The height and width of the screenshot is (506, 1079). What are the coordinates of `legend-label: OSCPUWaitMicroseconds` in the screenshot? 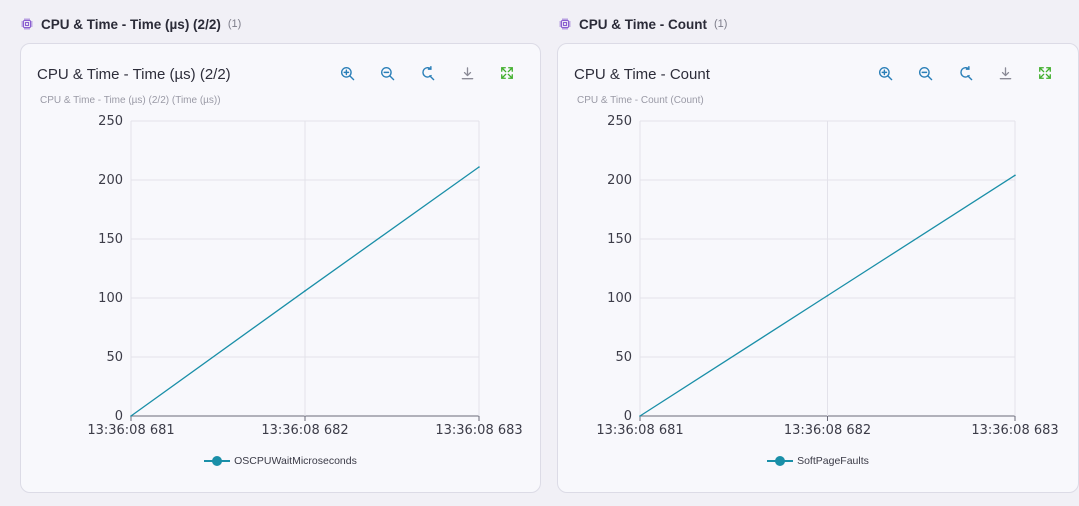 It's located at (295, 461).